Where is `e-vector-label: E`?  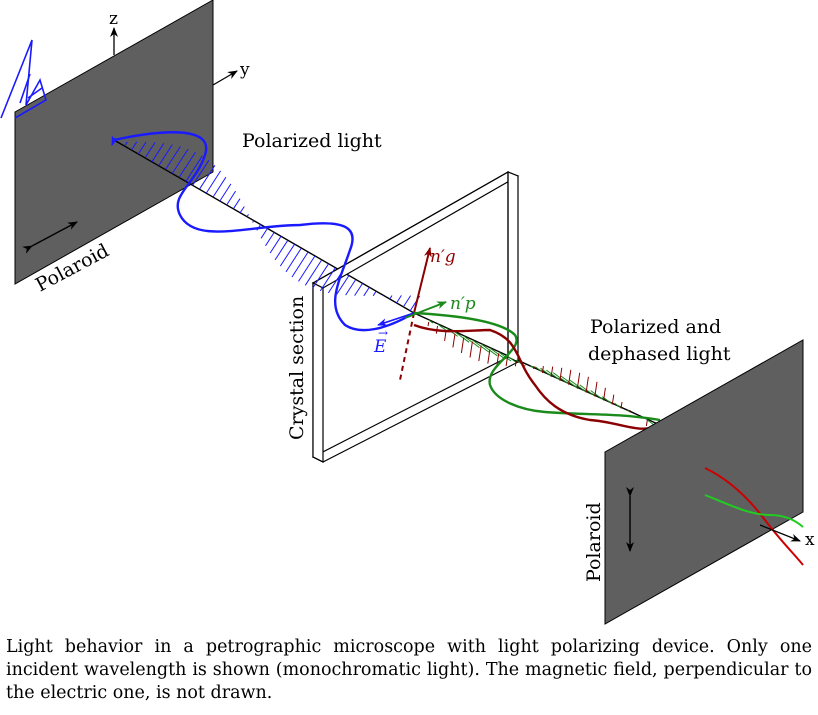 e-vector-label: E is located at coordinates (380, 347).